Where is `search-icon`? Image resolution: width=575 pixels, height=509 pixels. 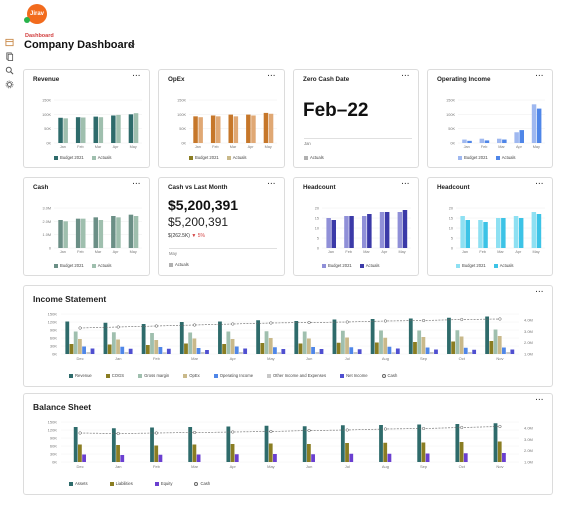
search-icon is located at coordinates (9, 70).